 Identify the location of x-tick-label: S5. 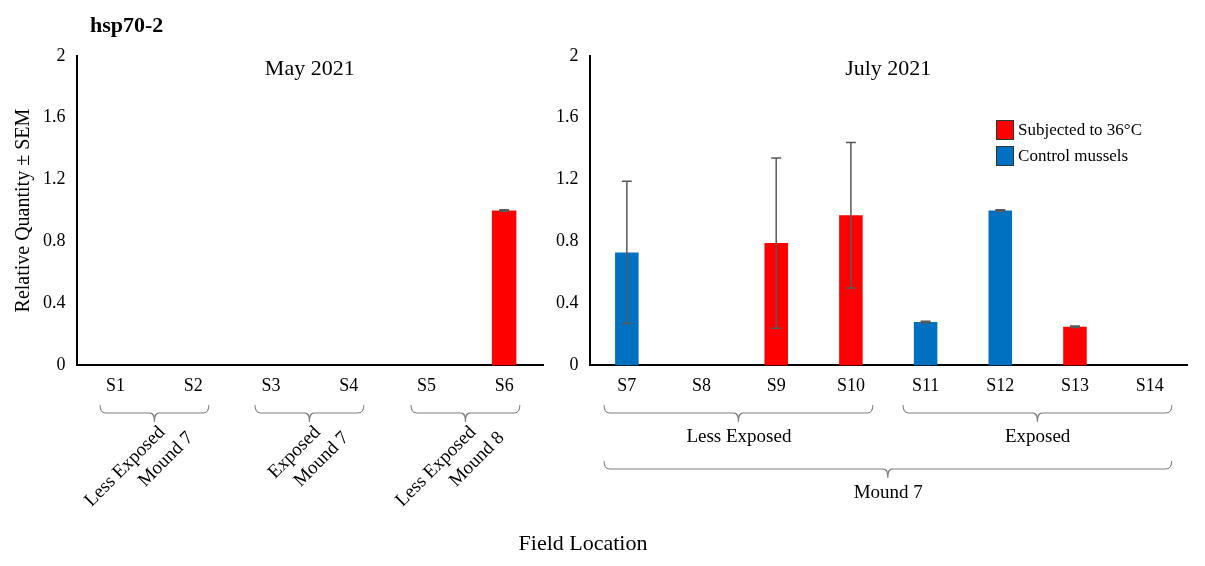
(426, 384).